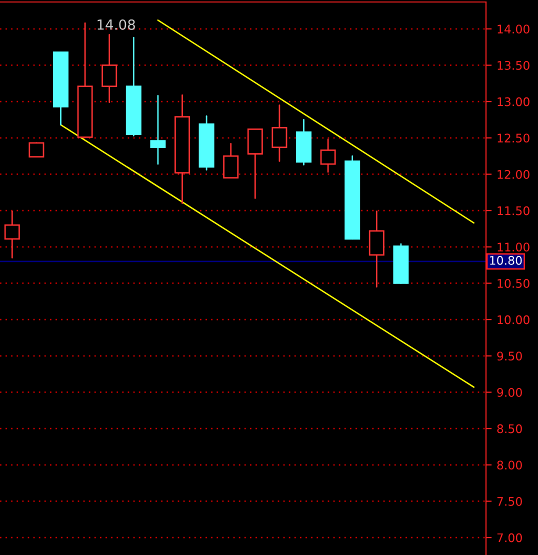 The width and height of the screenshot is (538, 555). Describe the element at coordinates (514, 101) in the screenshot. I see `y-tick-label: 13.00` at that location.